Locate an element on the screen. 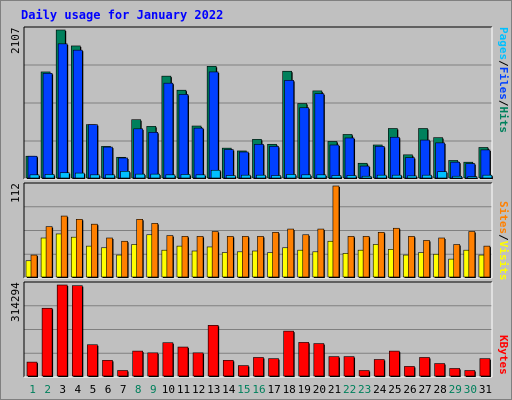 The width and height of the screenshot is (512, 400). day-label: 1 is located at coordinates (32, 389).